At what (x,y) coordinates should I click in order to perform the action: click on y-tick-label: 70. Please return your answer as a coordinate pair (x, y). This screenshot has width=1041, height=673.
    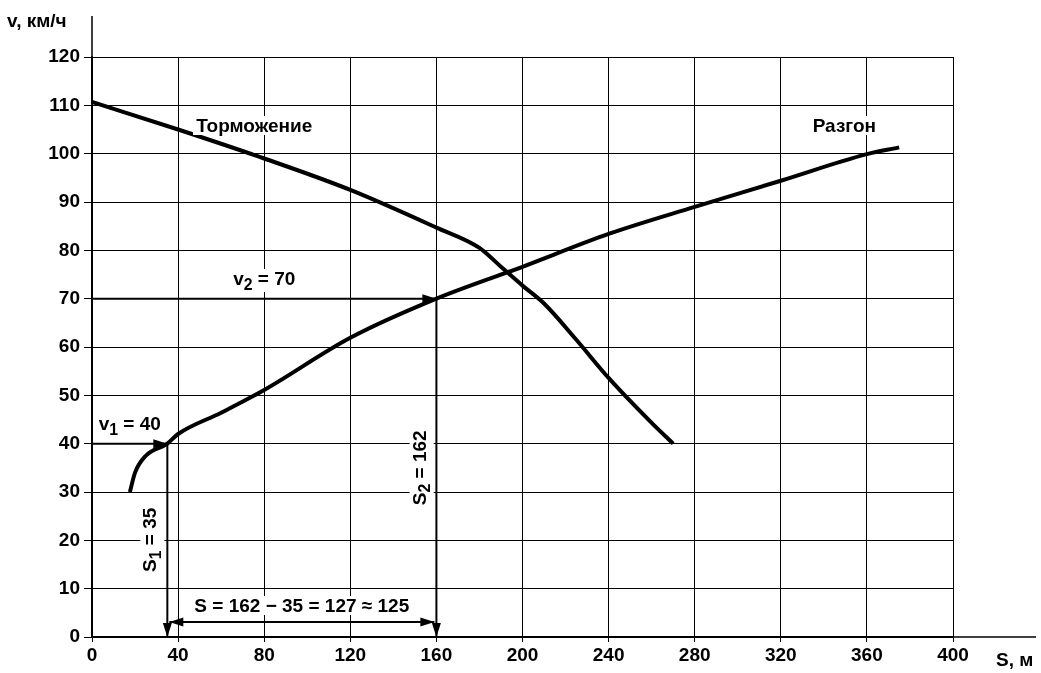
    Looking at the image, I should click on (69, 297).